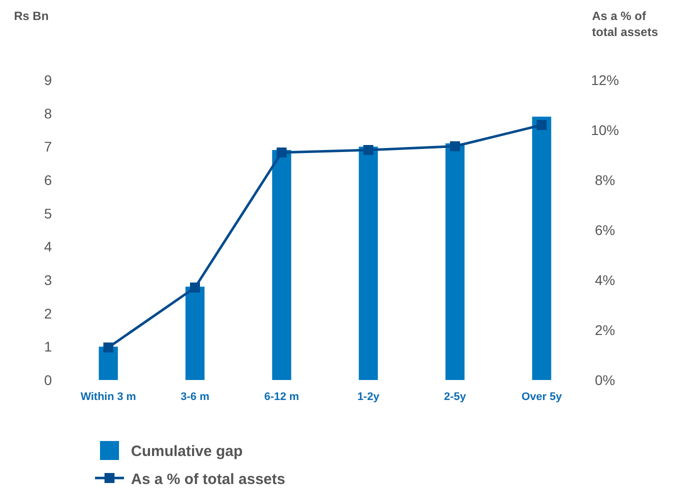  Describe the element at coordinates (48, 280) in the screenshot. I see `y-tick-label: 3` at that location.